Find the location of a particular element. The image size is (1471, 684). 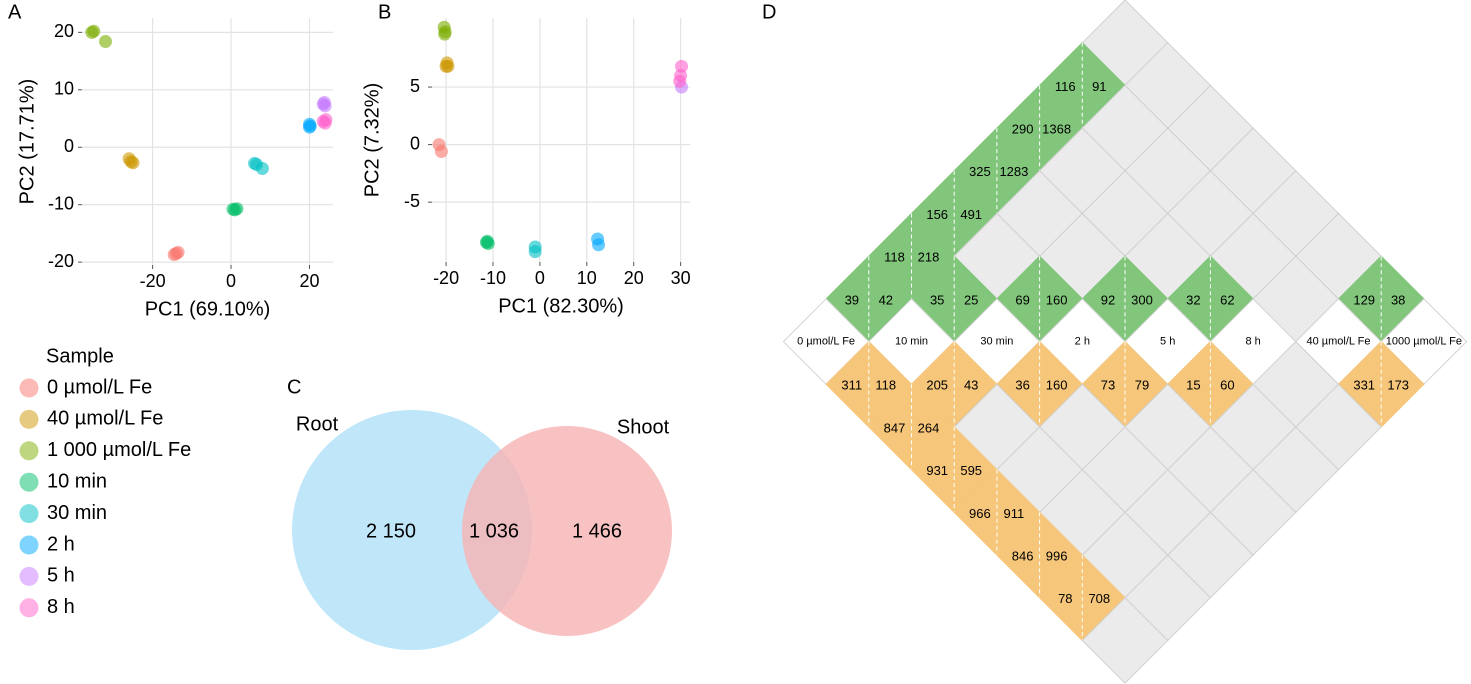

cell-value: 73 is located at coordinates (1108, 385).